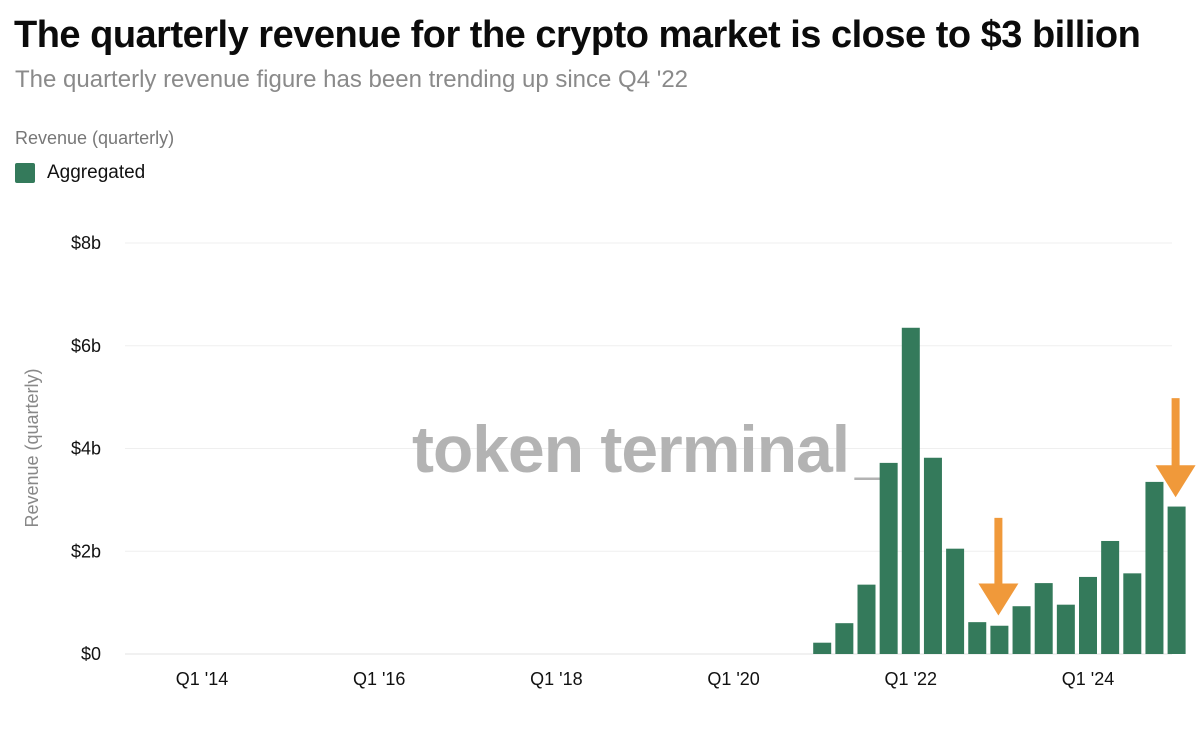  What do you see at coordinates (645, 679) in the screenshot?
I see `x-axis-ticks: Q1 '14 Q1 '16 Q1 '18 Q1 '20 Q1 '22 Q1 '24` at bounding box center [645, 679].